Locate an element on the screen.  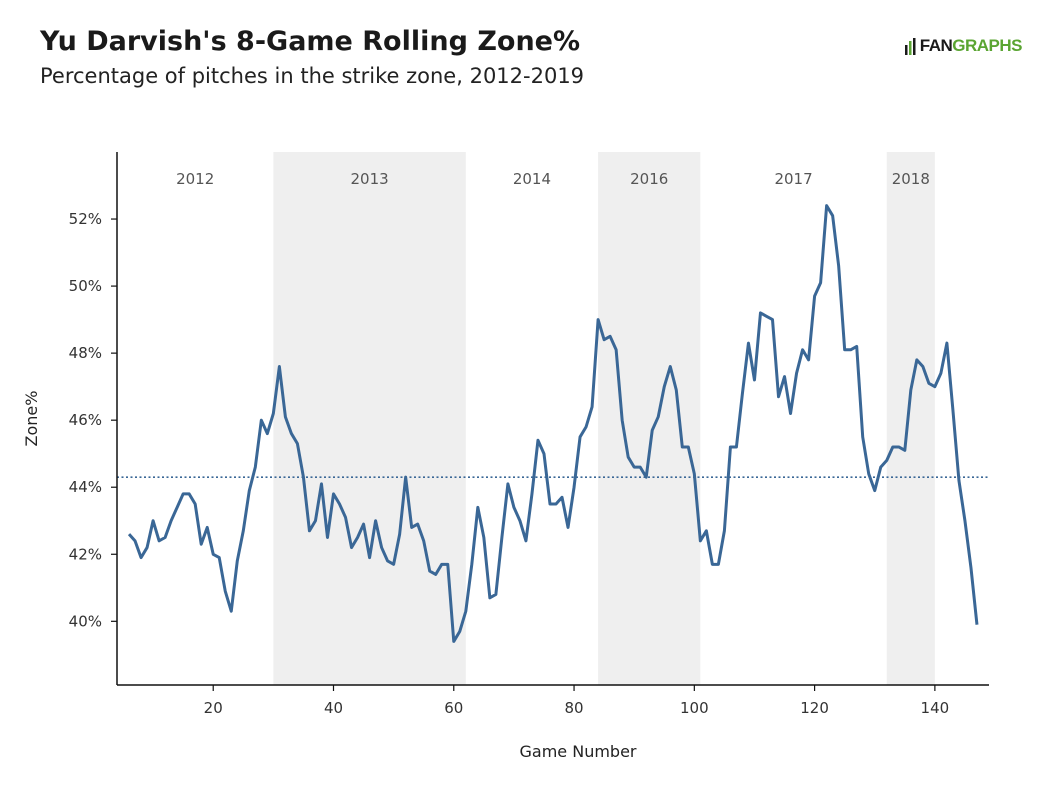
logo-text-graphs: GRAPHS is located at coordinates (987, 45).